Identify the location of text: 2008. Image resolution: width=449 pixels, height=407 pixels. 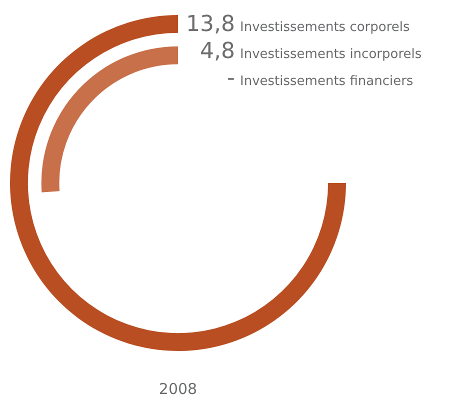
(178, 389).